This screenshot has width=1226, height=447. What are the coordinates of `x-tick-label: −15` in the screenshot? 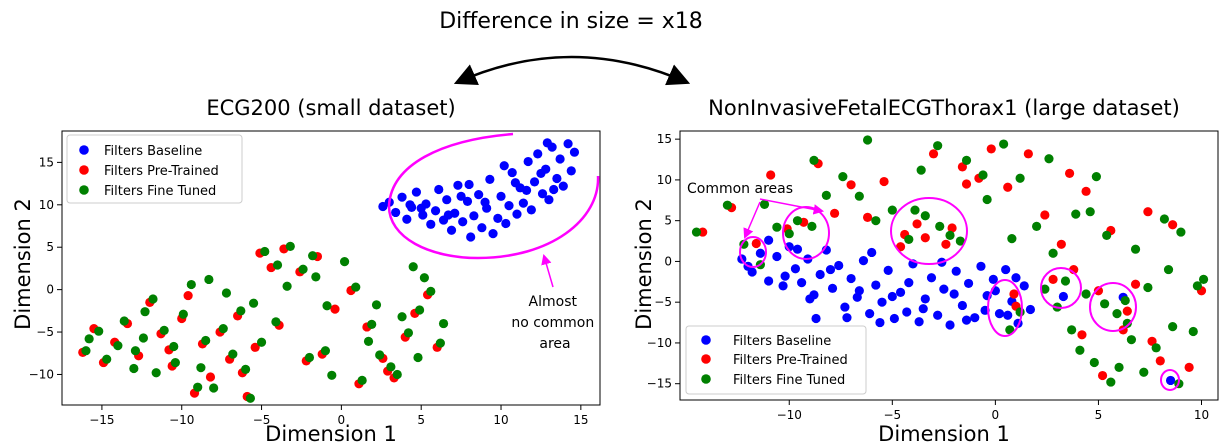 It's located at (101, 420).